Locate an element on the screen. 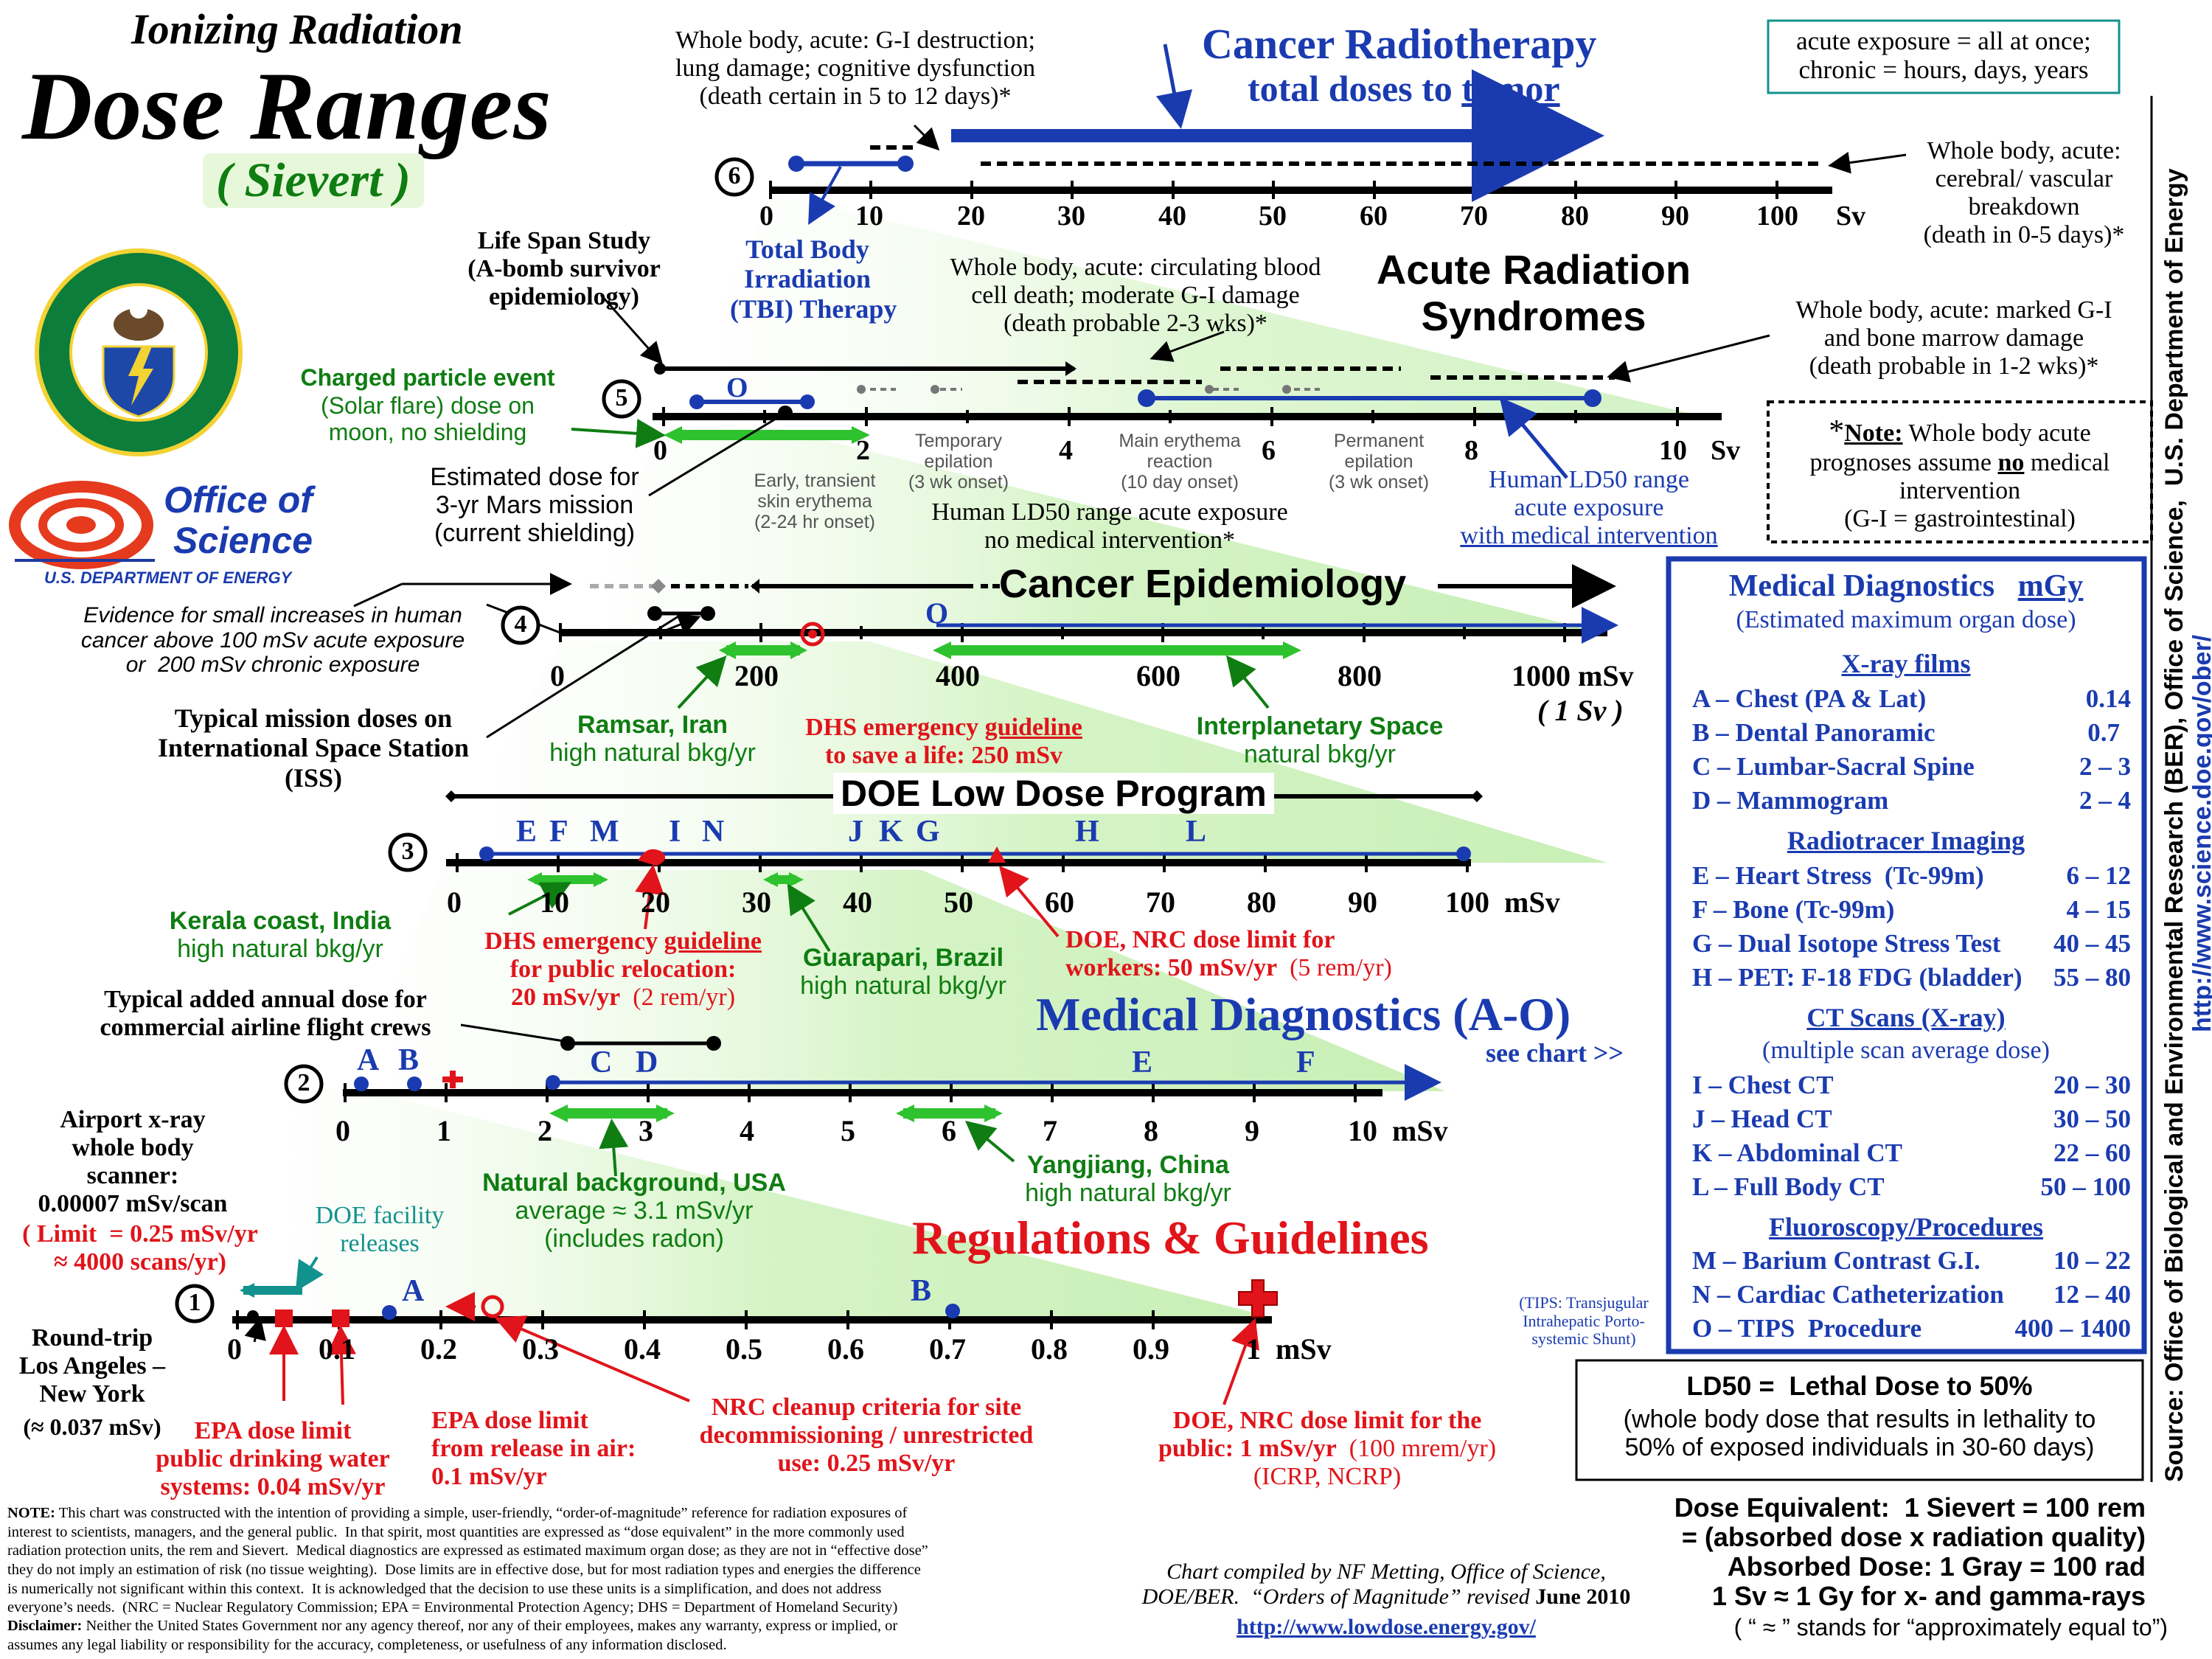  mars-dot is located at coordinates (785, 413).